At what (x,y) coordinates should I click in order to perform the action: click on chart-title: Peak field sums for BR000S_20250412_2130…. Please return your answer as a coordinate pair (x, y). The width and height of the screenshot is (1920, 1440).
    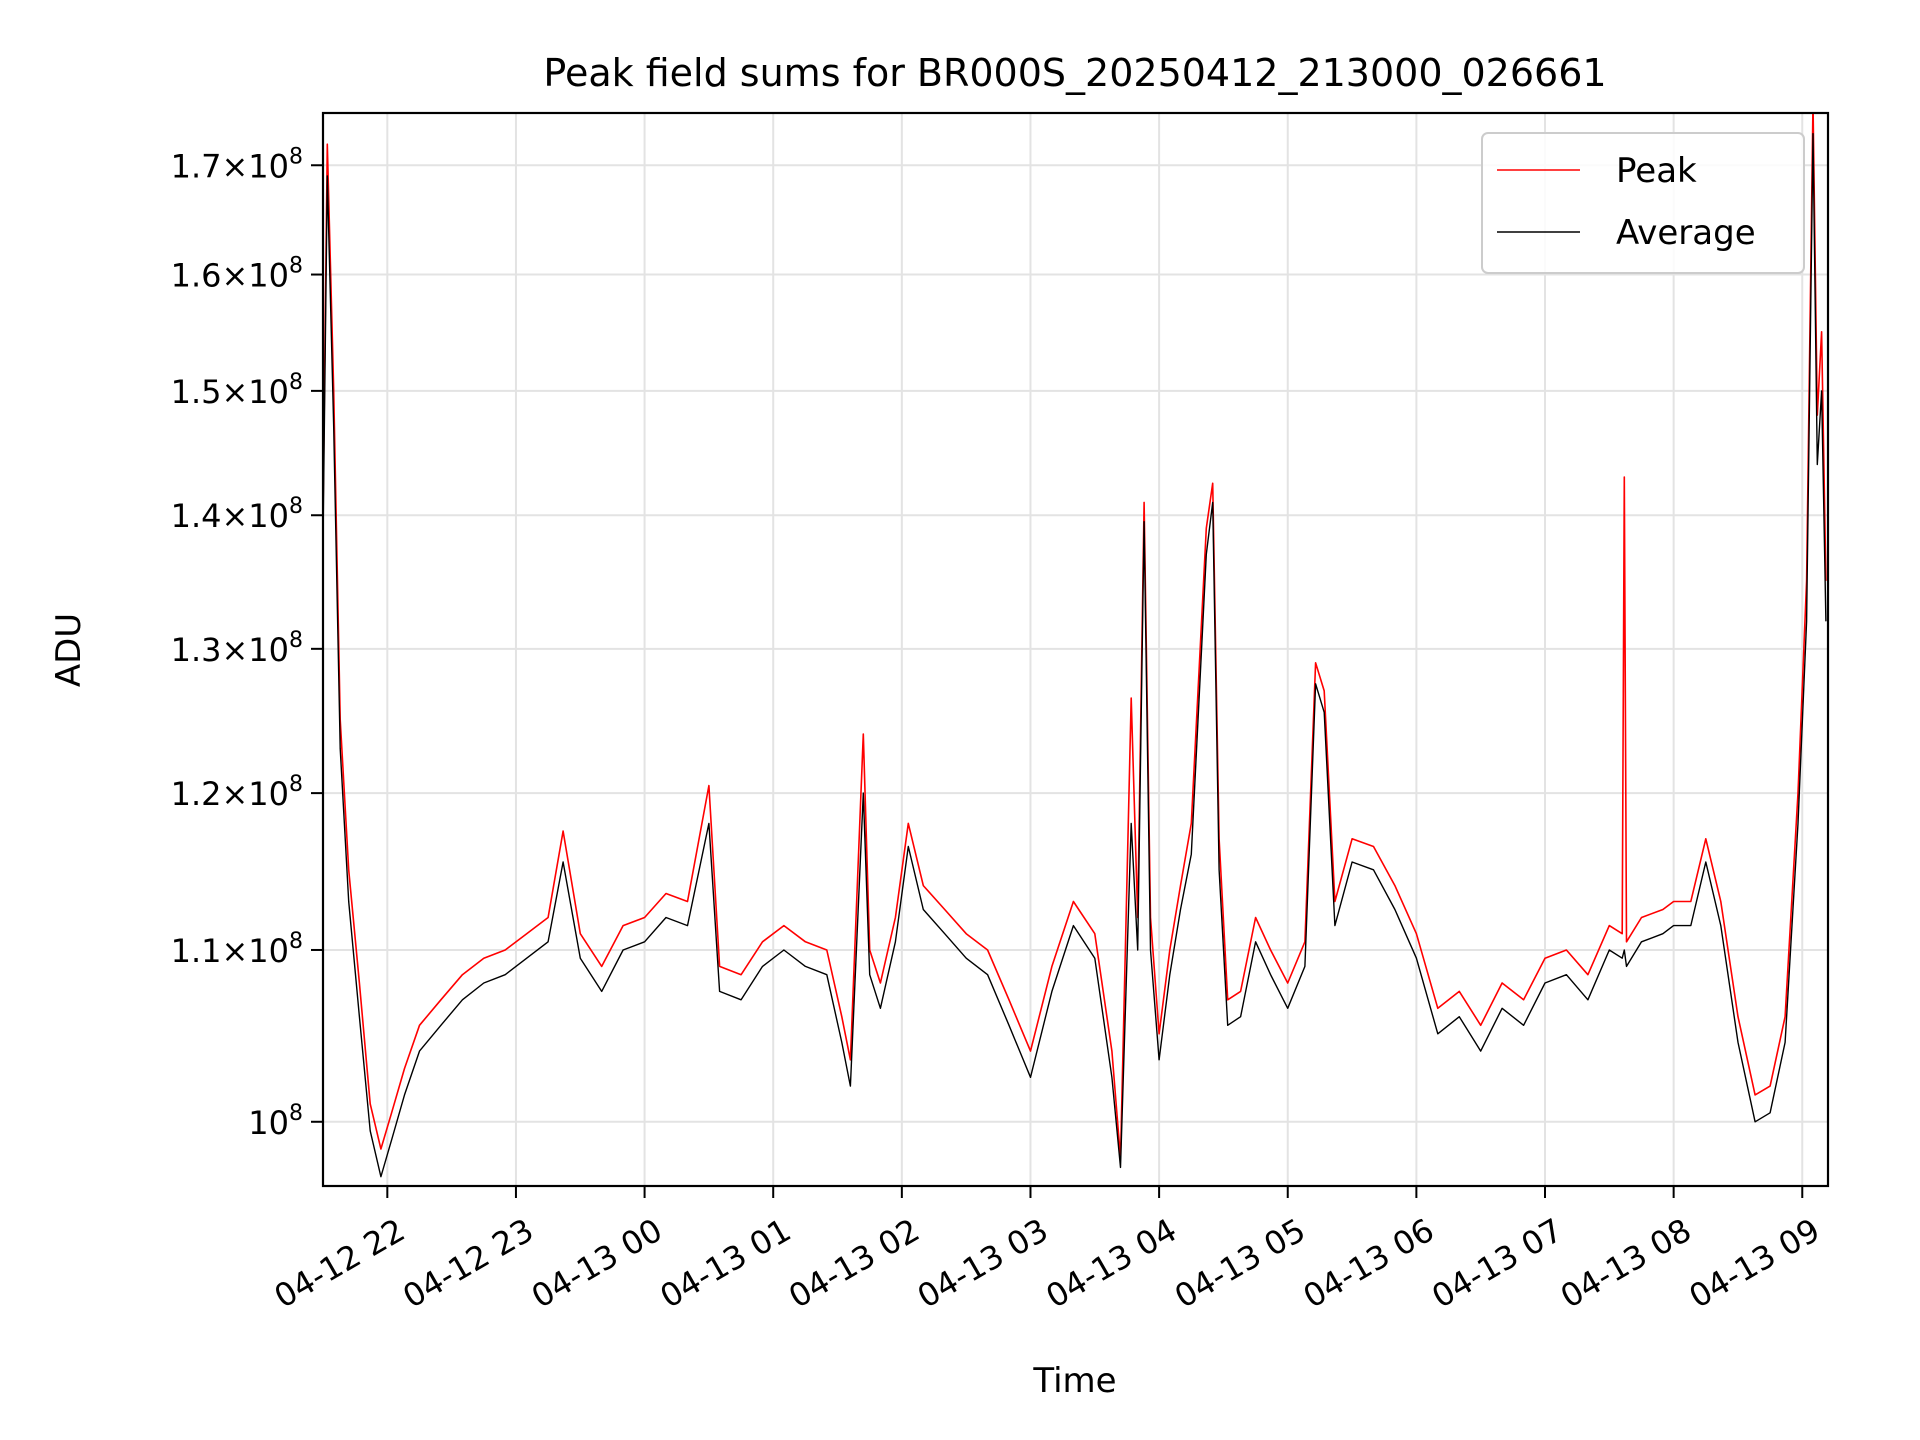
    Looking at the image, I should click on (1074, 73).